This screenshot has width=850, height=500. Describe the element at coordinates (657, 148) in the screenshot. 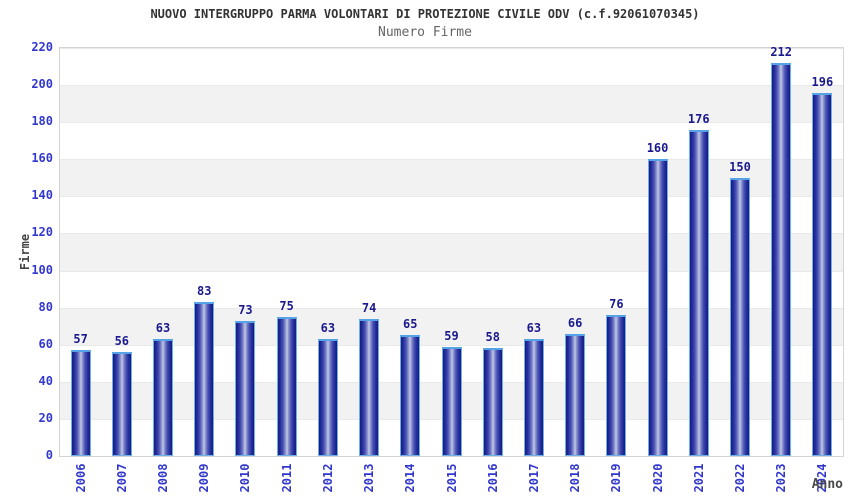

I see `bar-value-2020: 160` at that location.